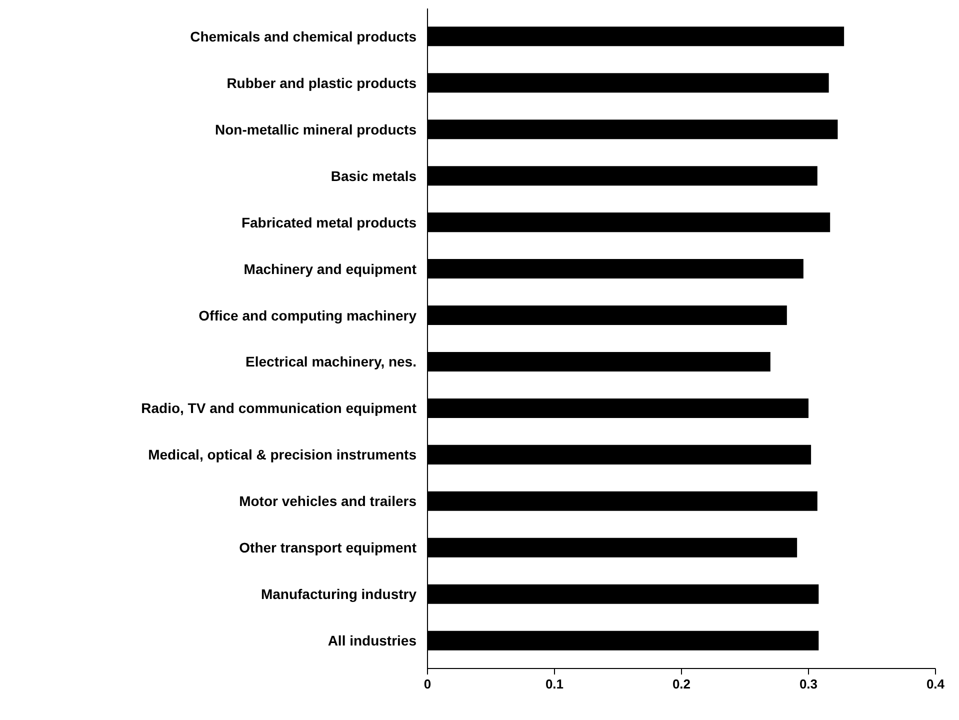 The height and width of the screenshot is (720, 959). I want to click on y-tick-label: Rubber and plastic products, so click(321, 82).